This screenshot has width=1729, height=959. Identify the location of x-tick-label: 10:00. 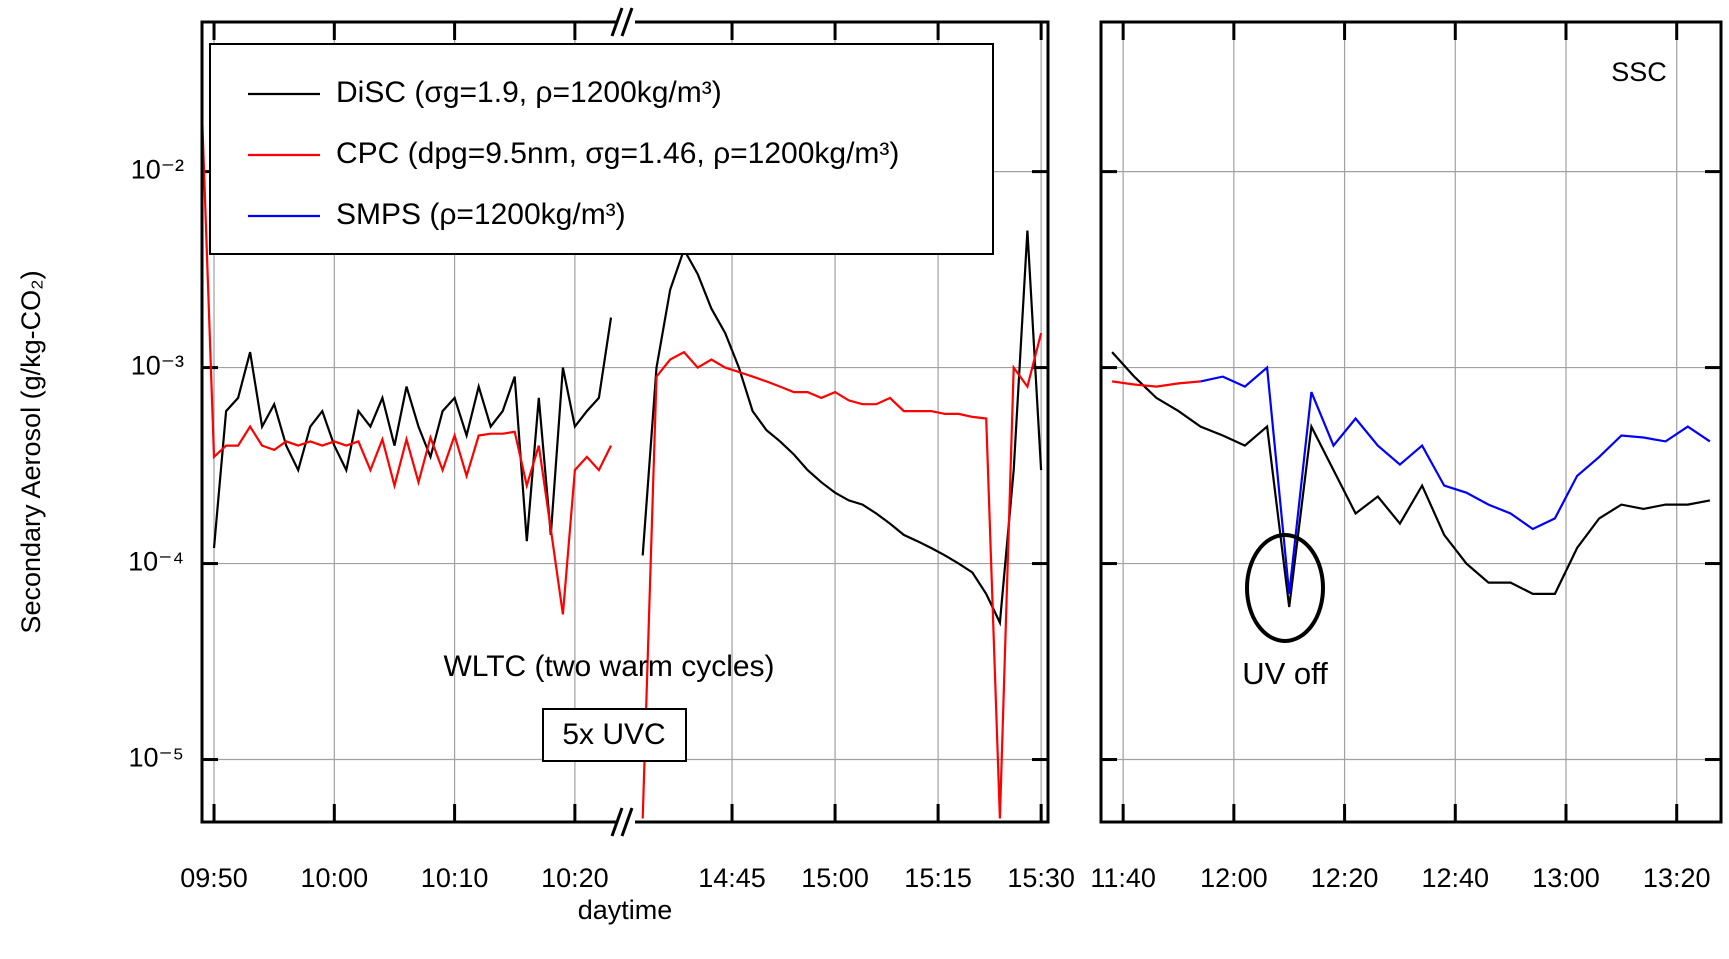
(335, 878).